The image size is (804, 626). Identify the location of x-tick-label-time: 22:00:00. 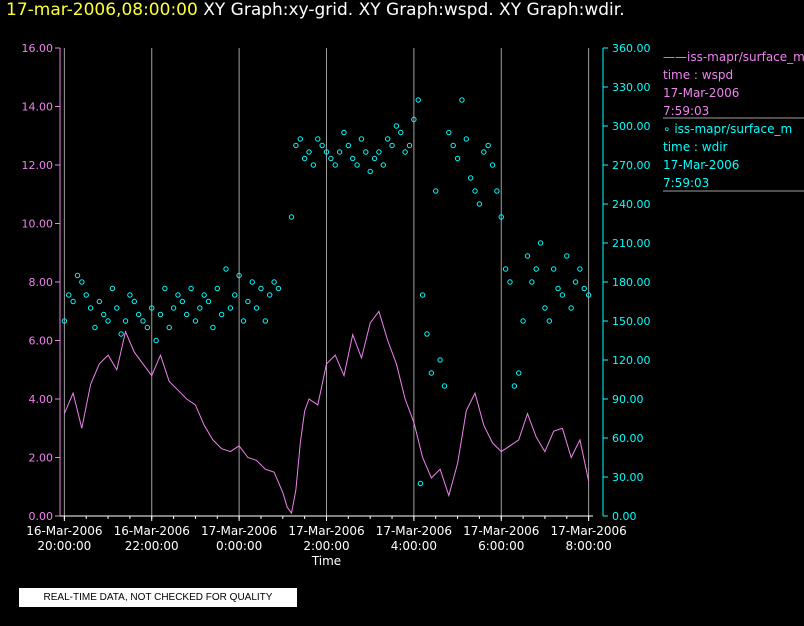
(152, 546).